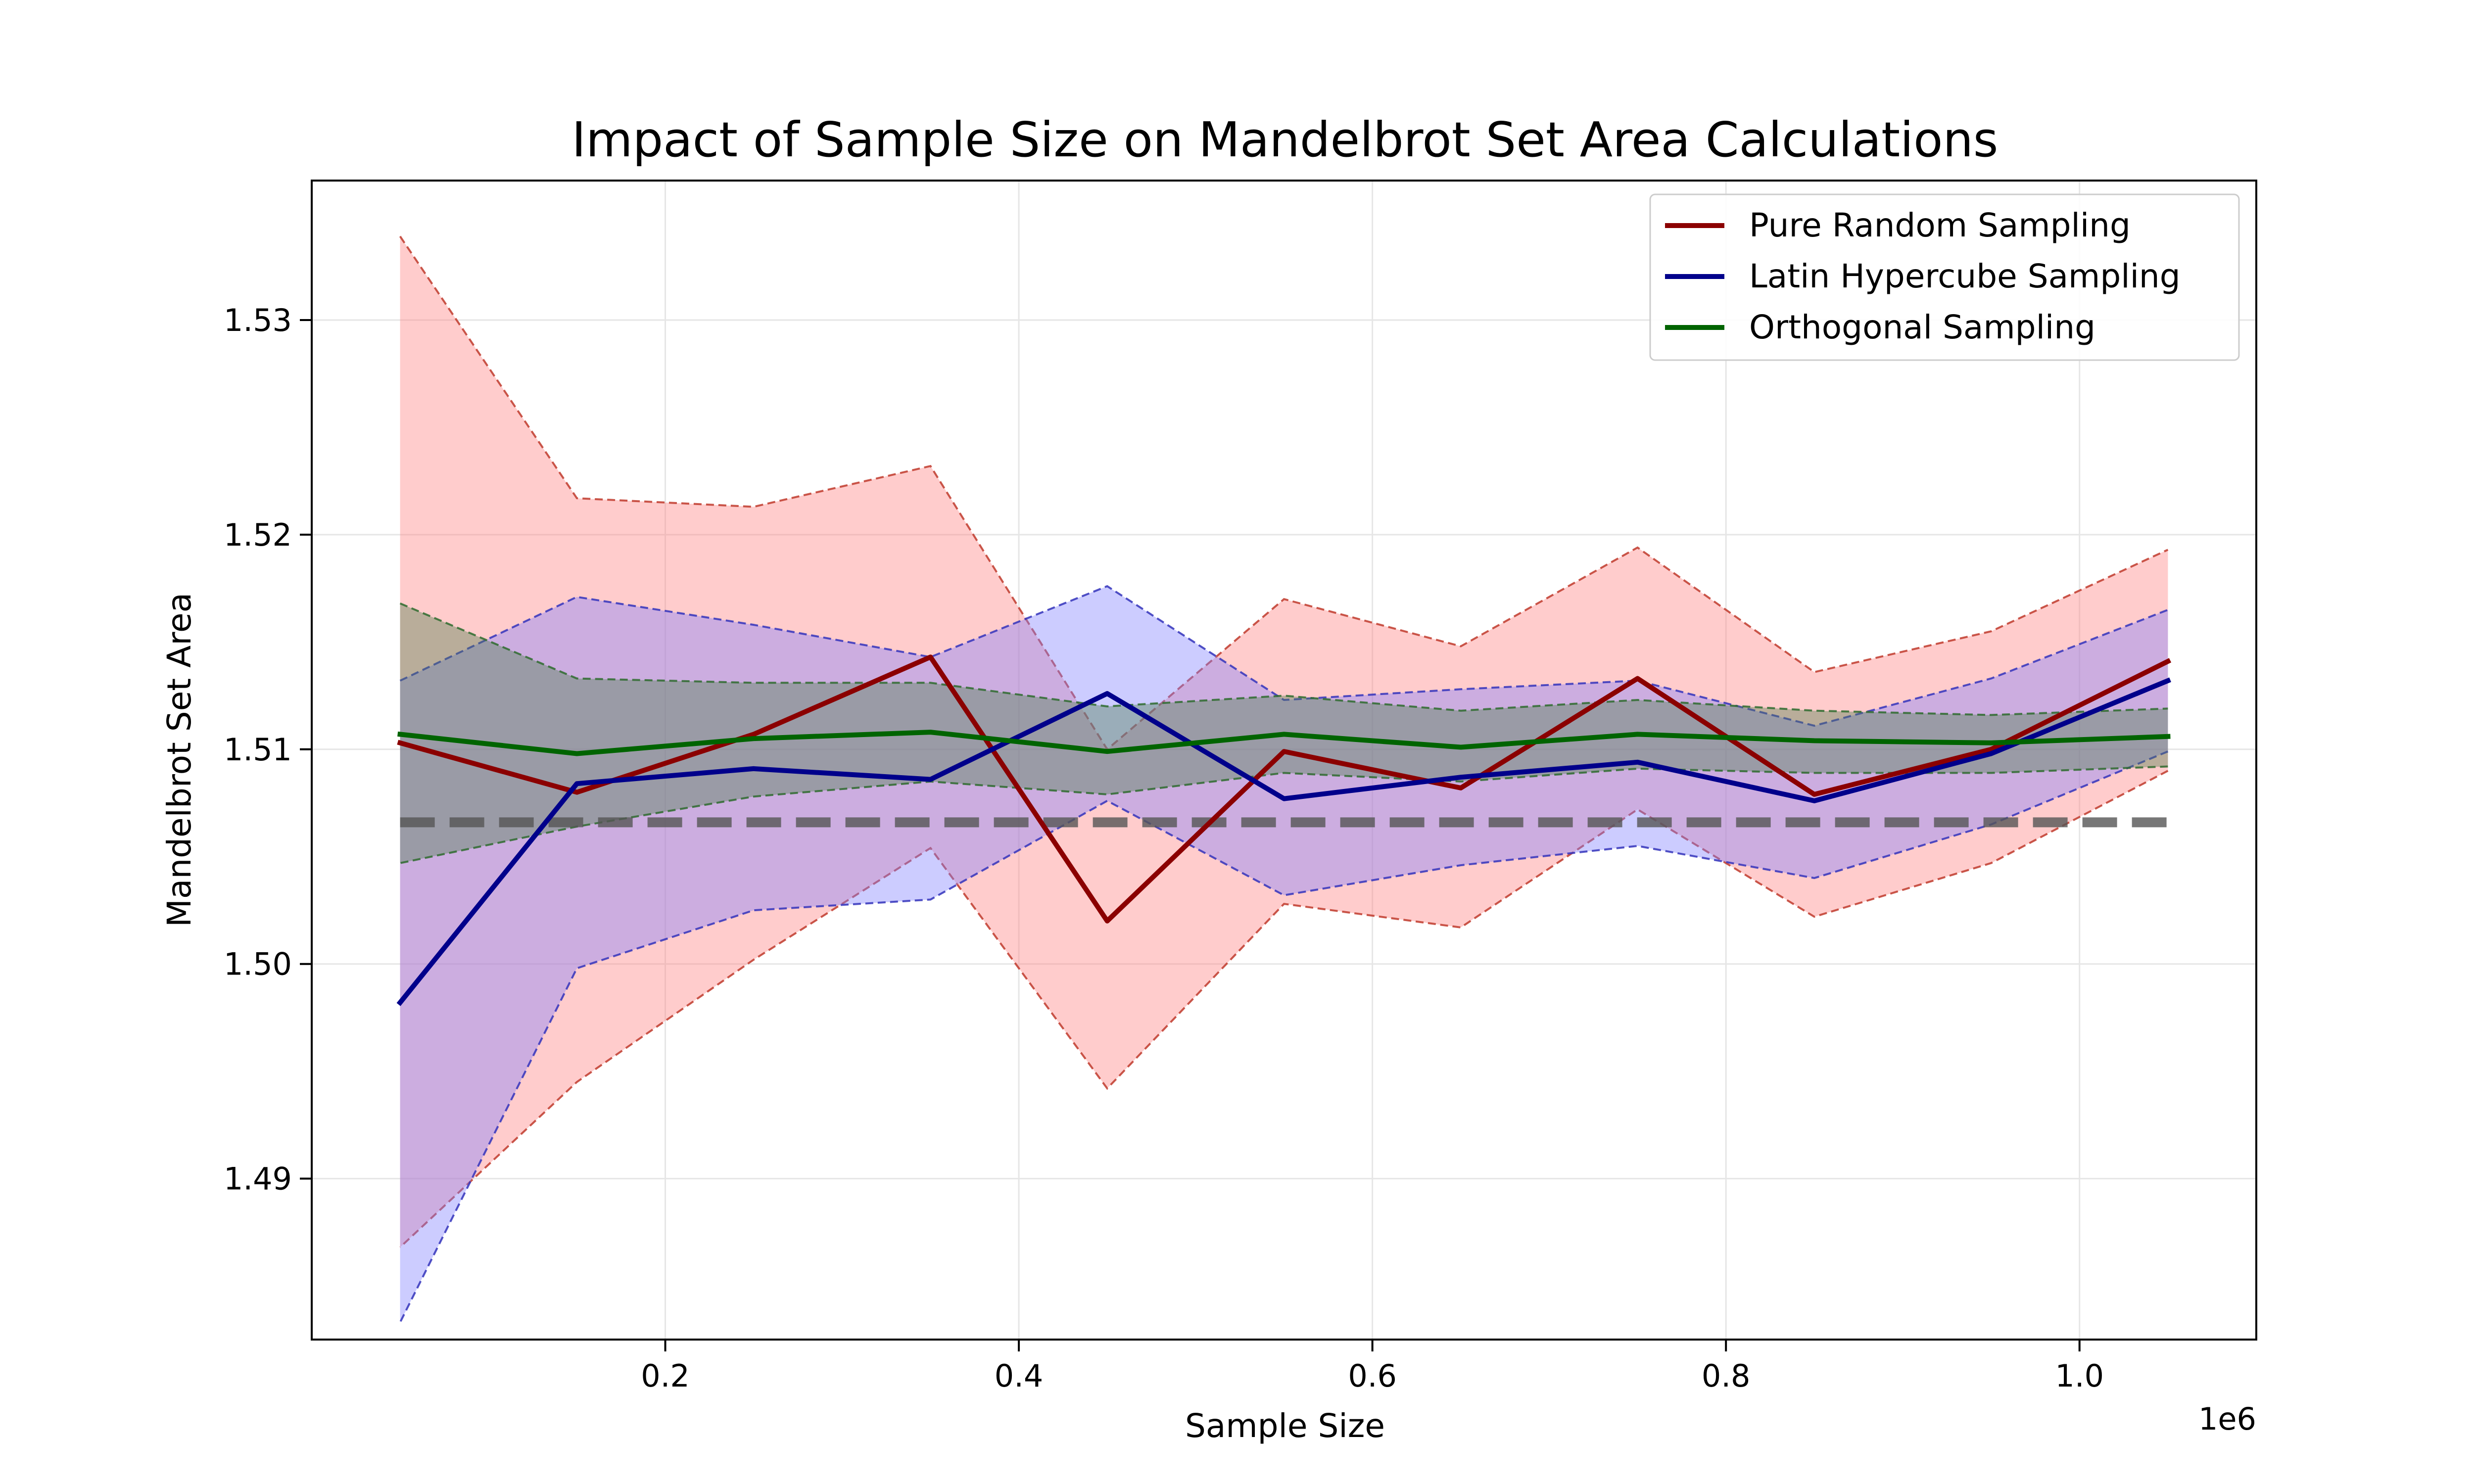 The width and height of the screenshot is (2474, 1484). Describe the element at coordinates (1727, 1376) in the screenshot. I see `x-tick-label: 0.8` at that location.